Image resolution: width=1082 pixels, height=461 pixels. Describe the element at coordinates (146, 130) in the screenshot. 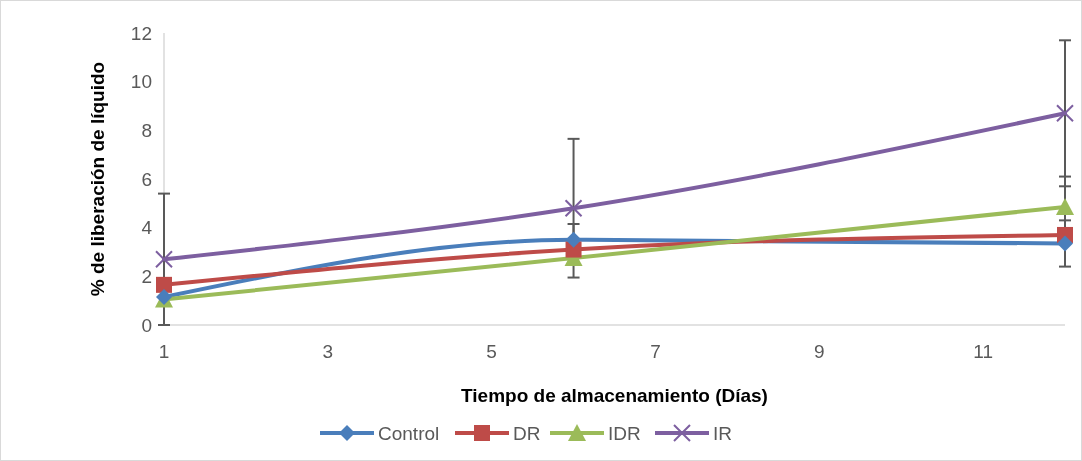

I see `y-tick-label: 8` at that location.